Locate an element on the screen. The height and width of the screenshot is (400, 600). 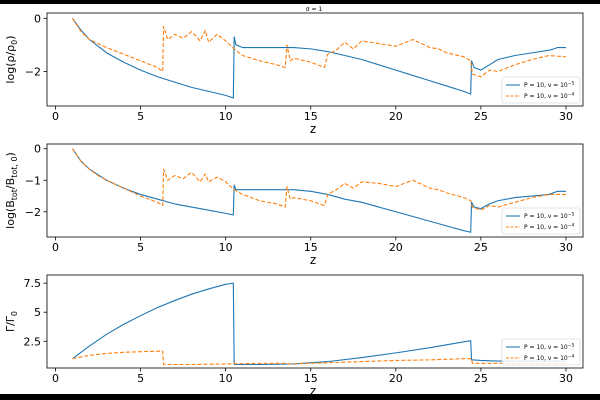
figure-title: σ = 1 is located at coordinates (314, 9).